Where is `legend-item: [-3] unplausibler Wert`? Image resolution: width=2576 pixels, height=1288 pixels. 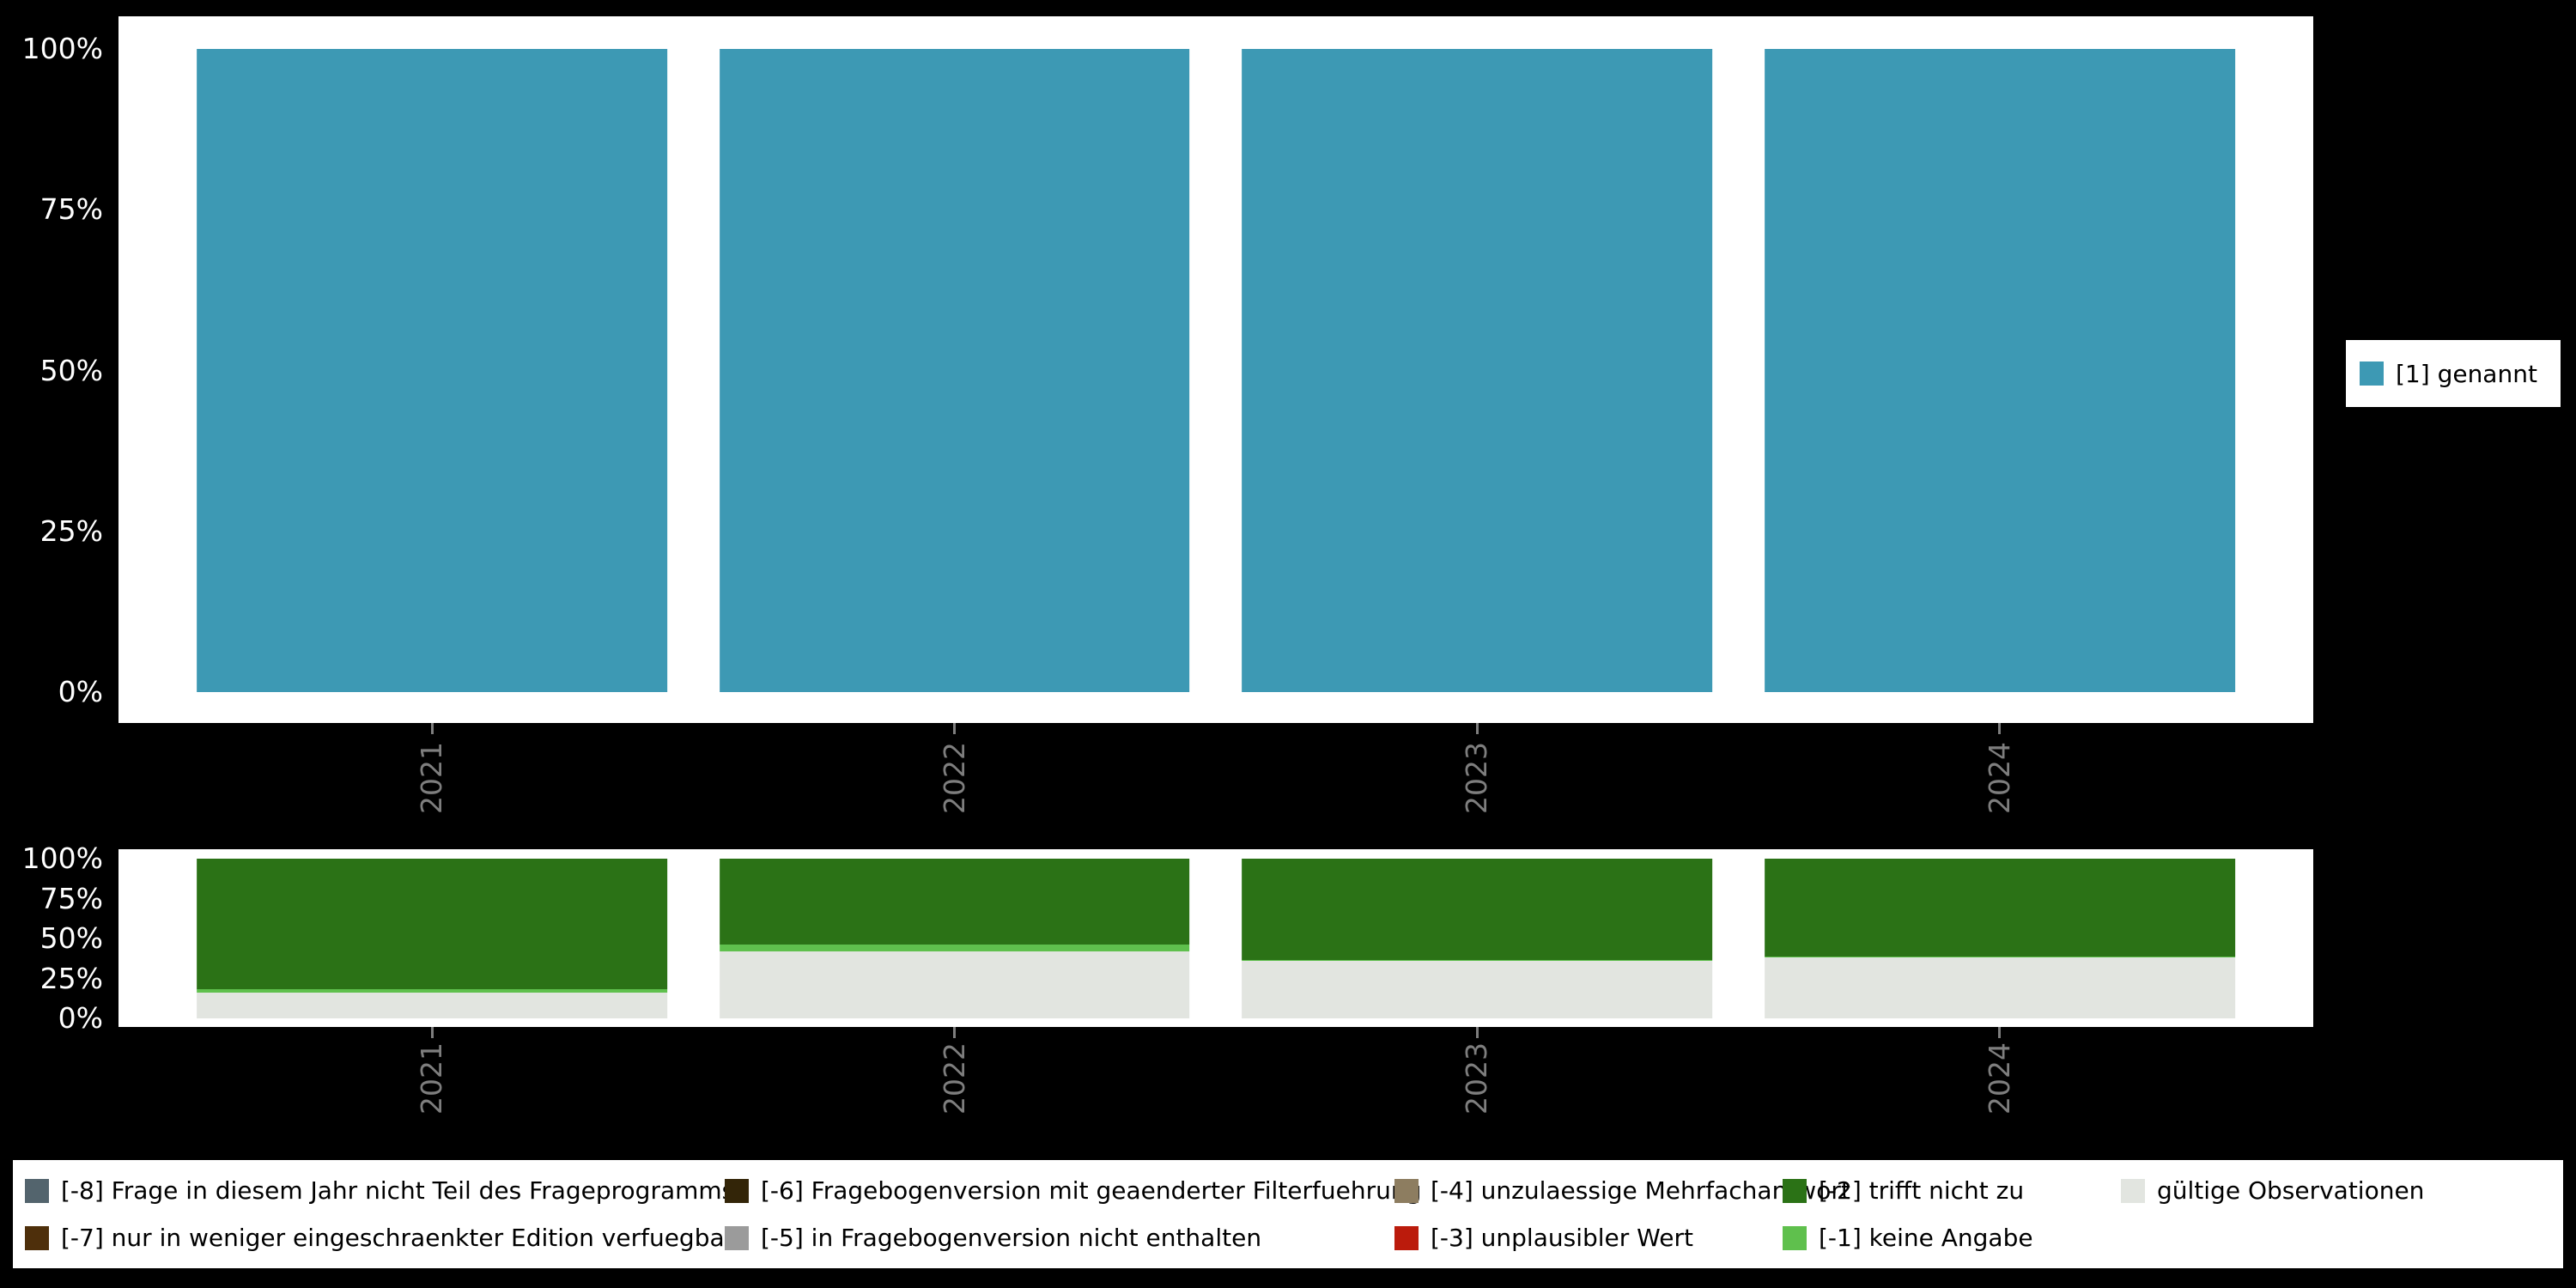 legend-item: [-3] unplausibler Wert is located at coordinates (1588, 1238).